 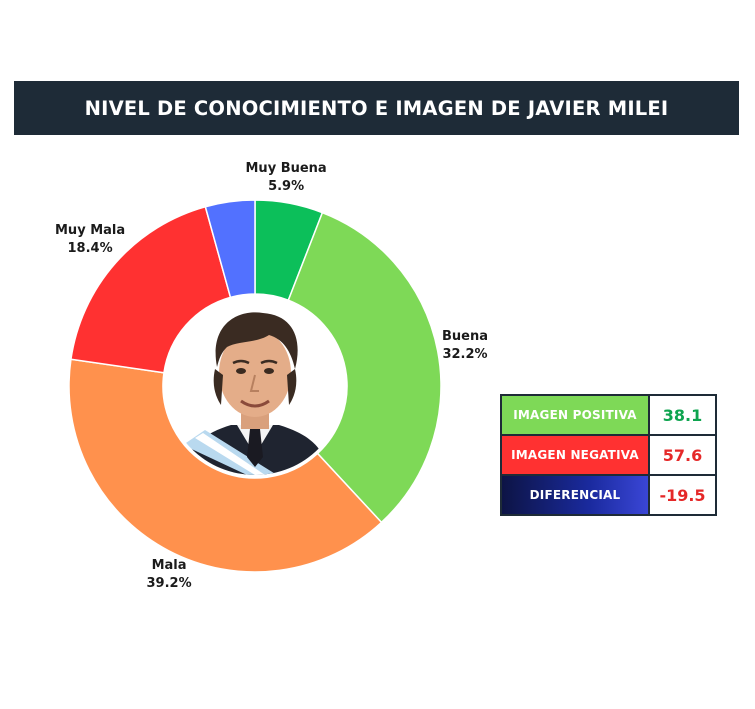 I want to click on donut-slice-buena, so click(x=364, y=367).